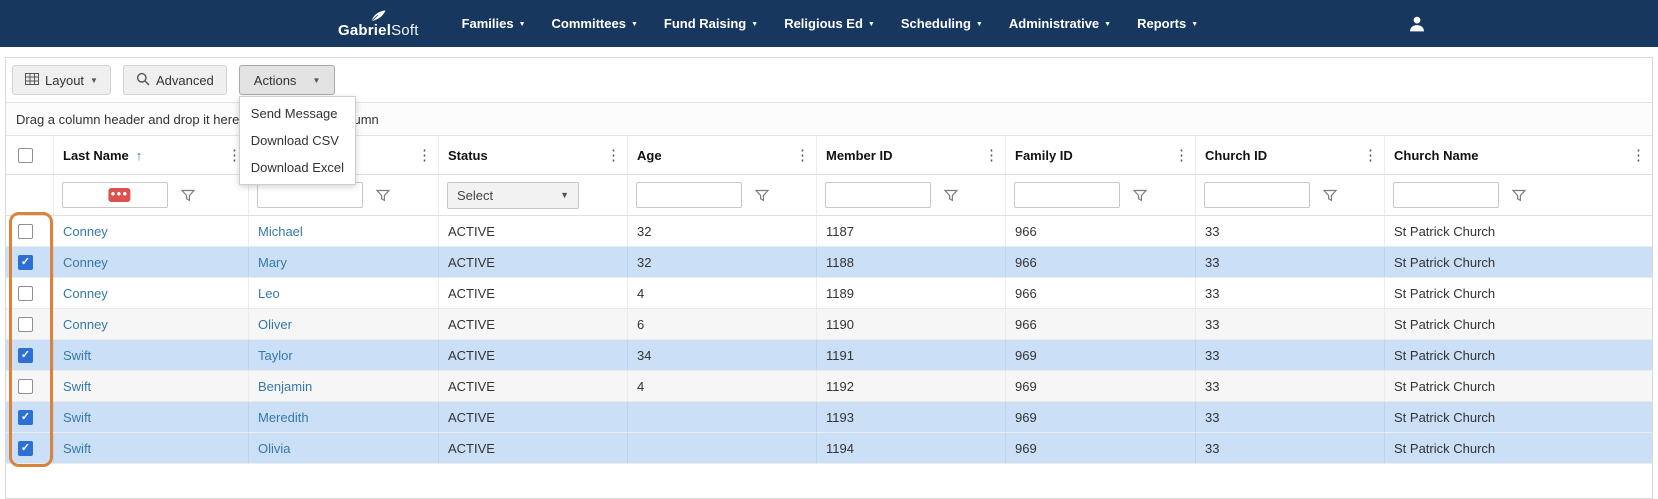 Image resolution: width=1658 pixels, height=499 pixels. I want to click on column-header-status: Status ⋮, so click(533, 155).